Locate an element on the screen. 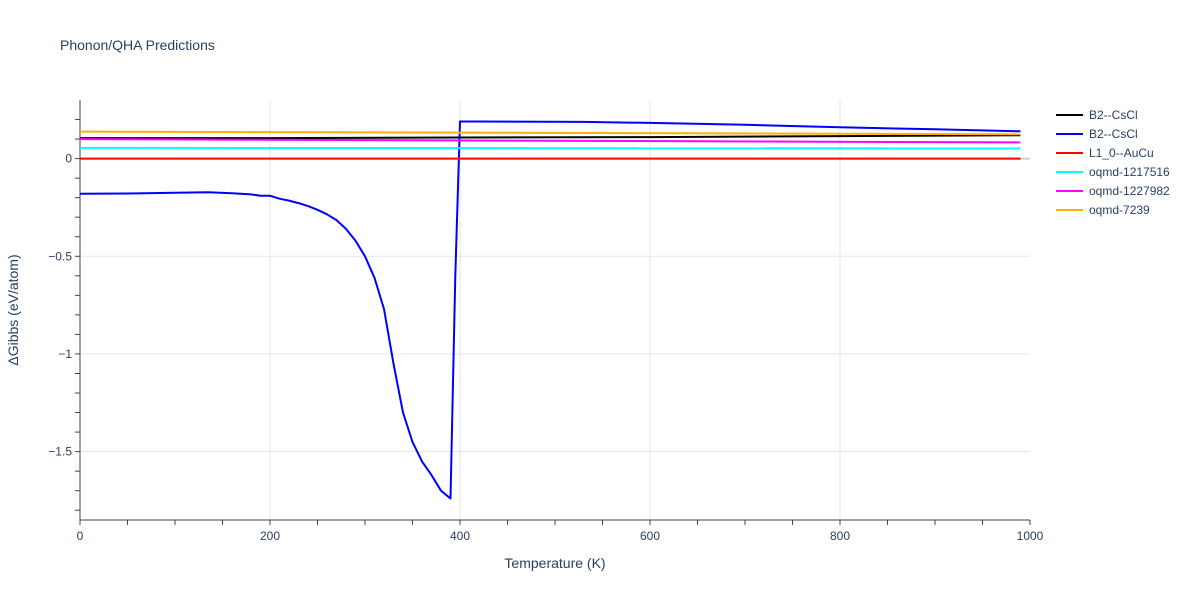 This screenshot has height=600, width=1200. legend-label-3: oqmd-1217516 is located at coordinates (1129, 172).